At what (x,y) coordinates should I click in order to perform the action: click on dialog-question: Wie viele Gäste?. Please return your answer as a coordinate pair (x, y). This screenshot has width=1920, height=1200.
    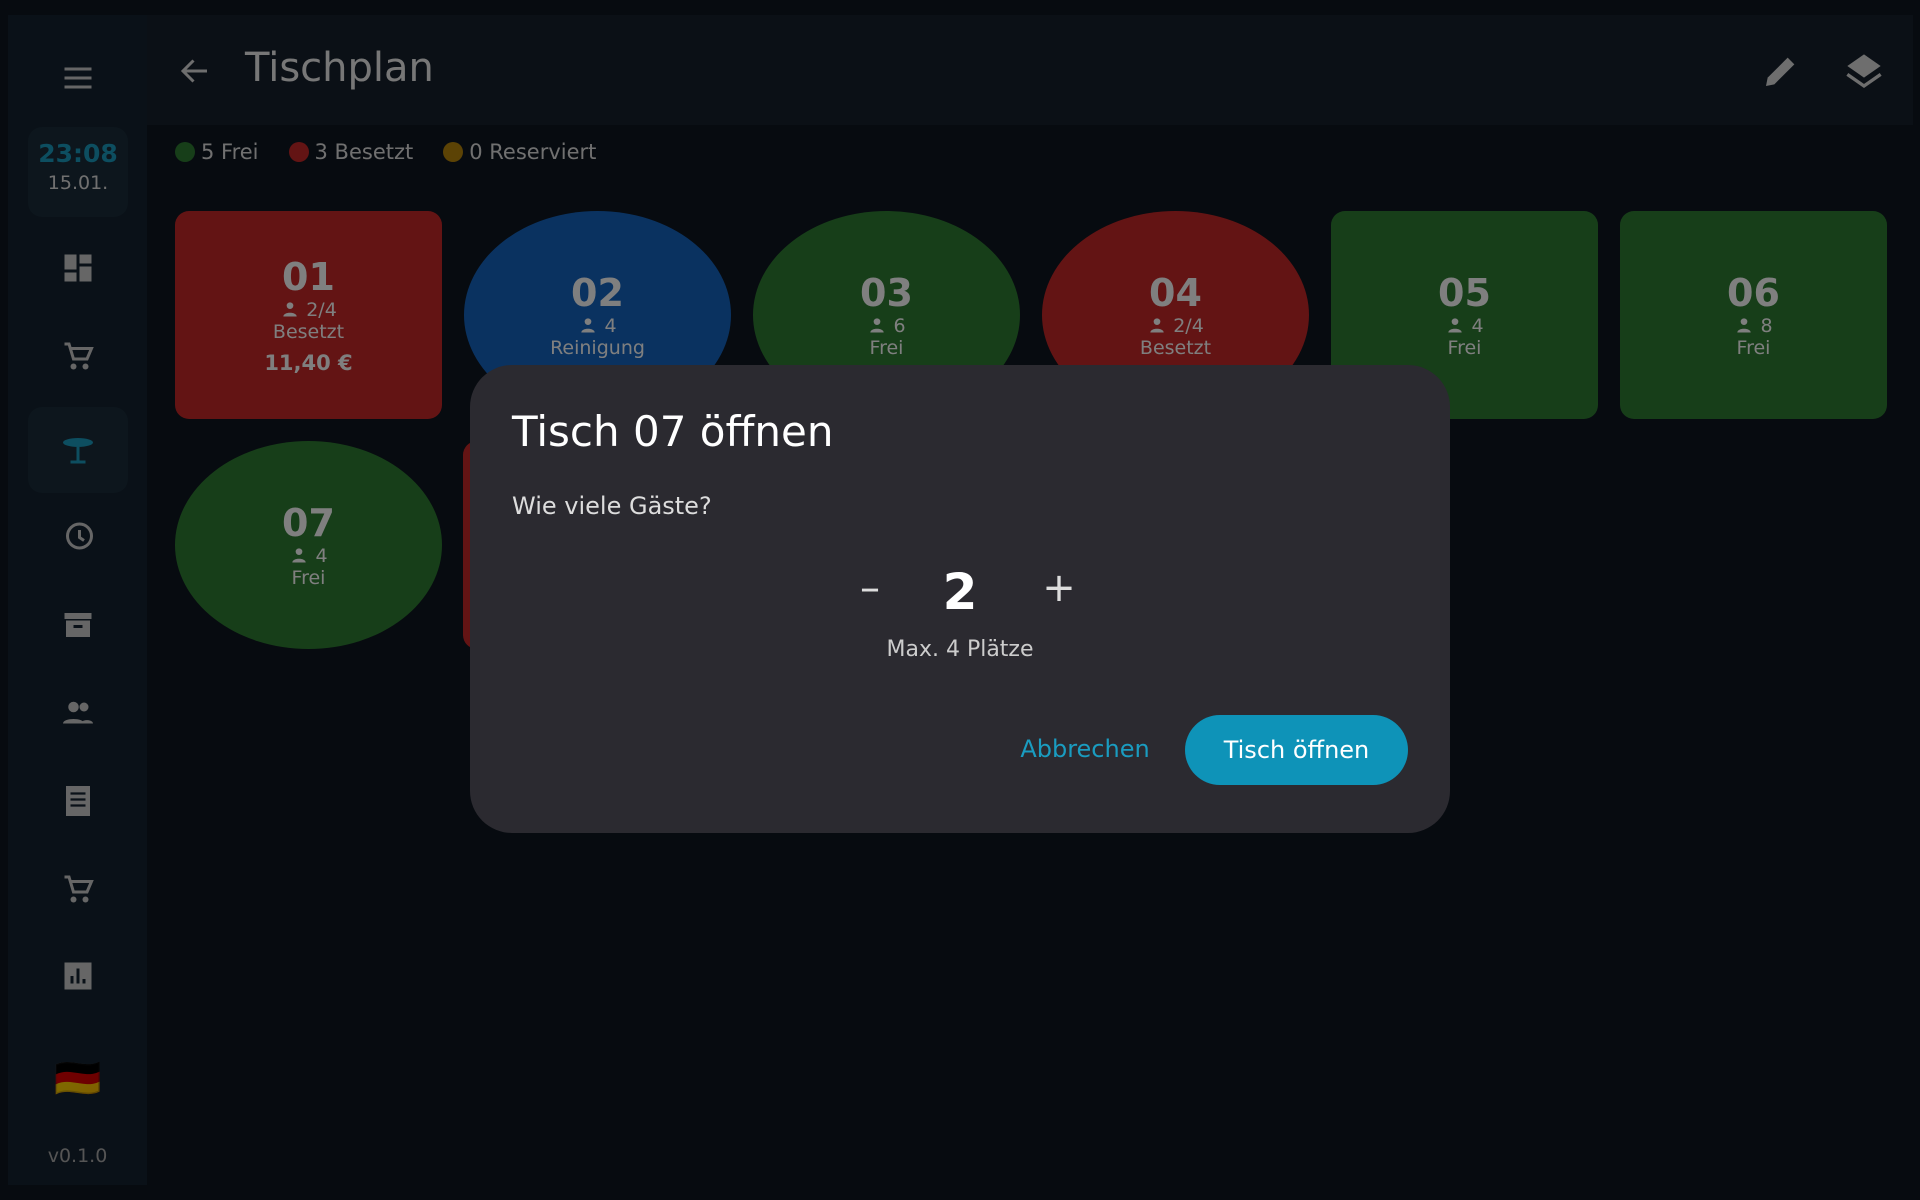
    Looking at the image, I should click on (612, 506).